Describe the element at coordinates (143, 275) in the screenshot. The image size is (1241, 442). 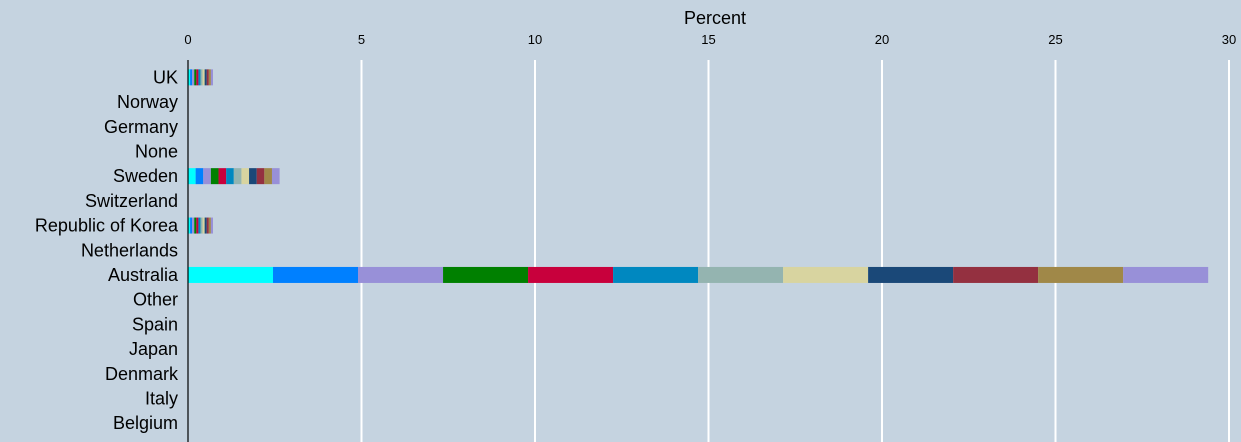
I see `category-label: Australia` at that location.